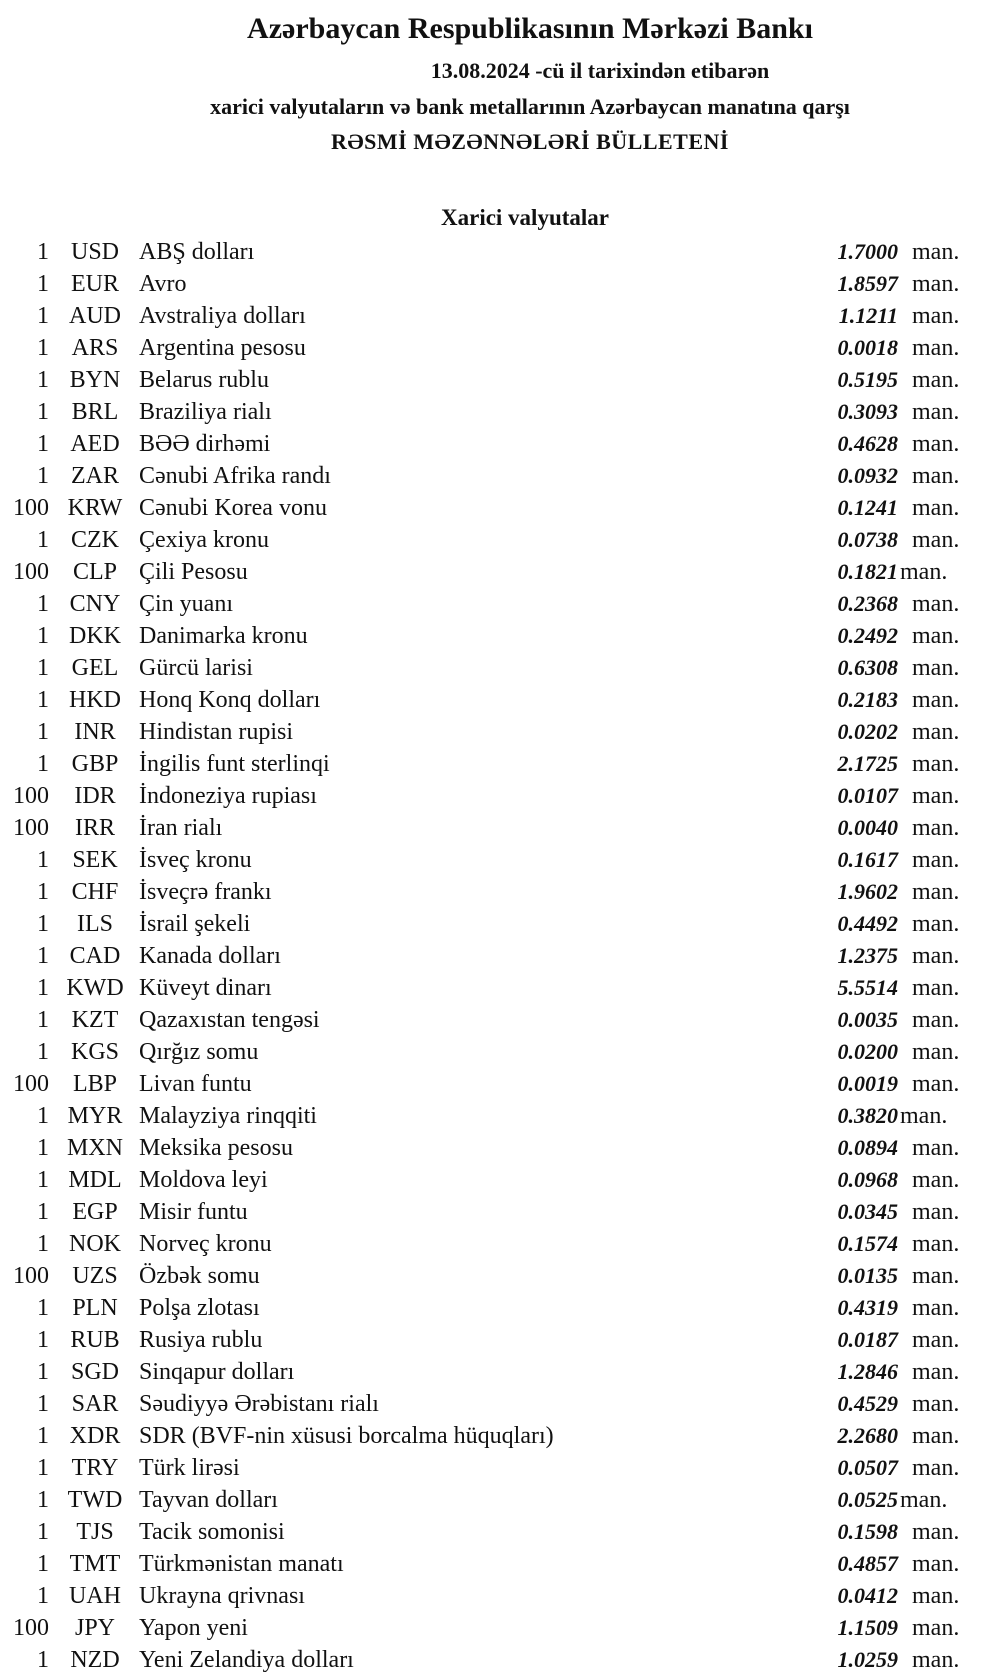  Describe the element at coordinates (95, 1532) in the screenshot. I see `currency-code: TJS` at that location.